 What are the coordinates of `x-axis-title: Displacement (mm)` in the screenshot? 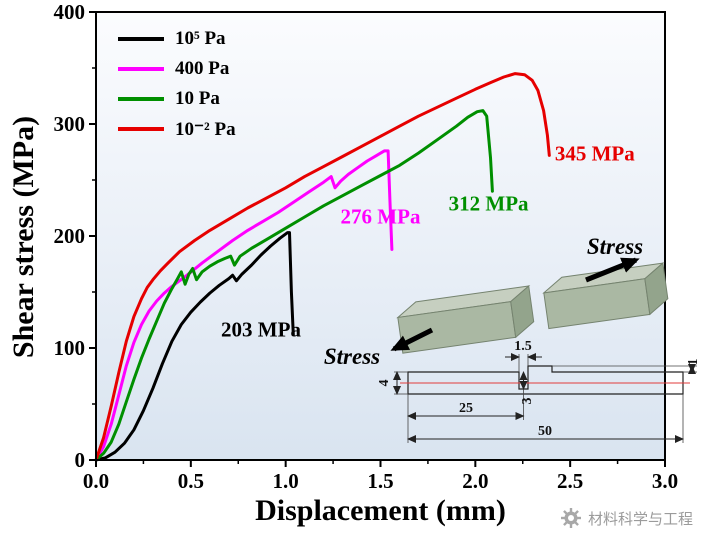 It's located at (380, 510).